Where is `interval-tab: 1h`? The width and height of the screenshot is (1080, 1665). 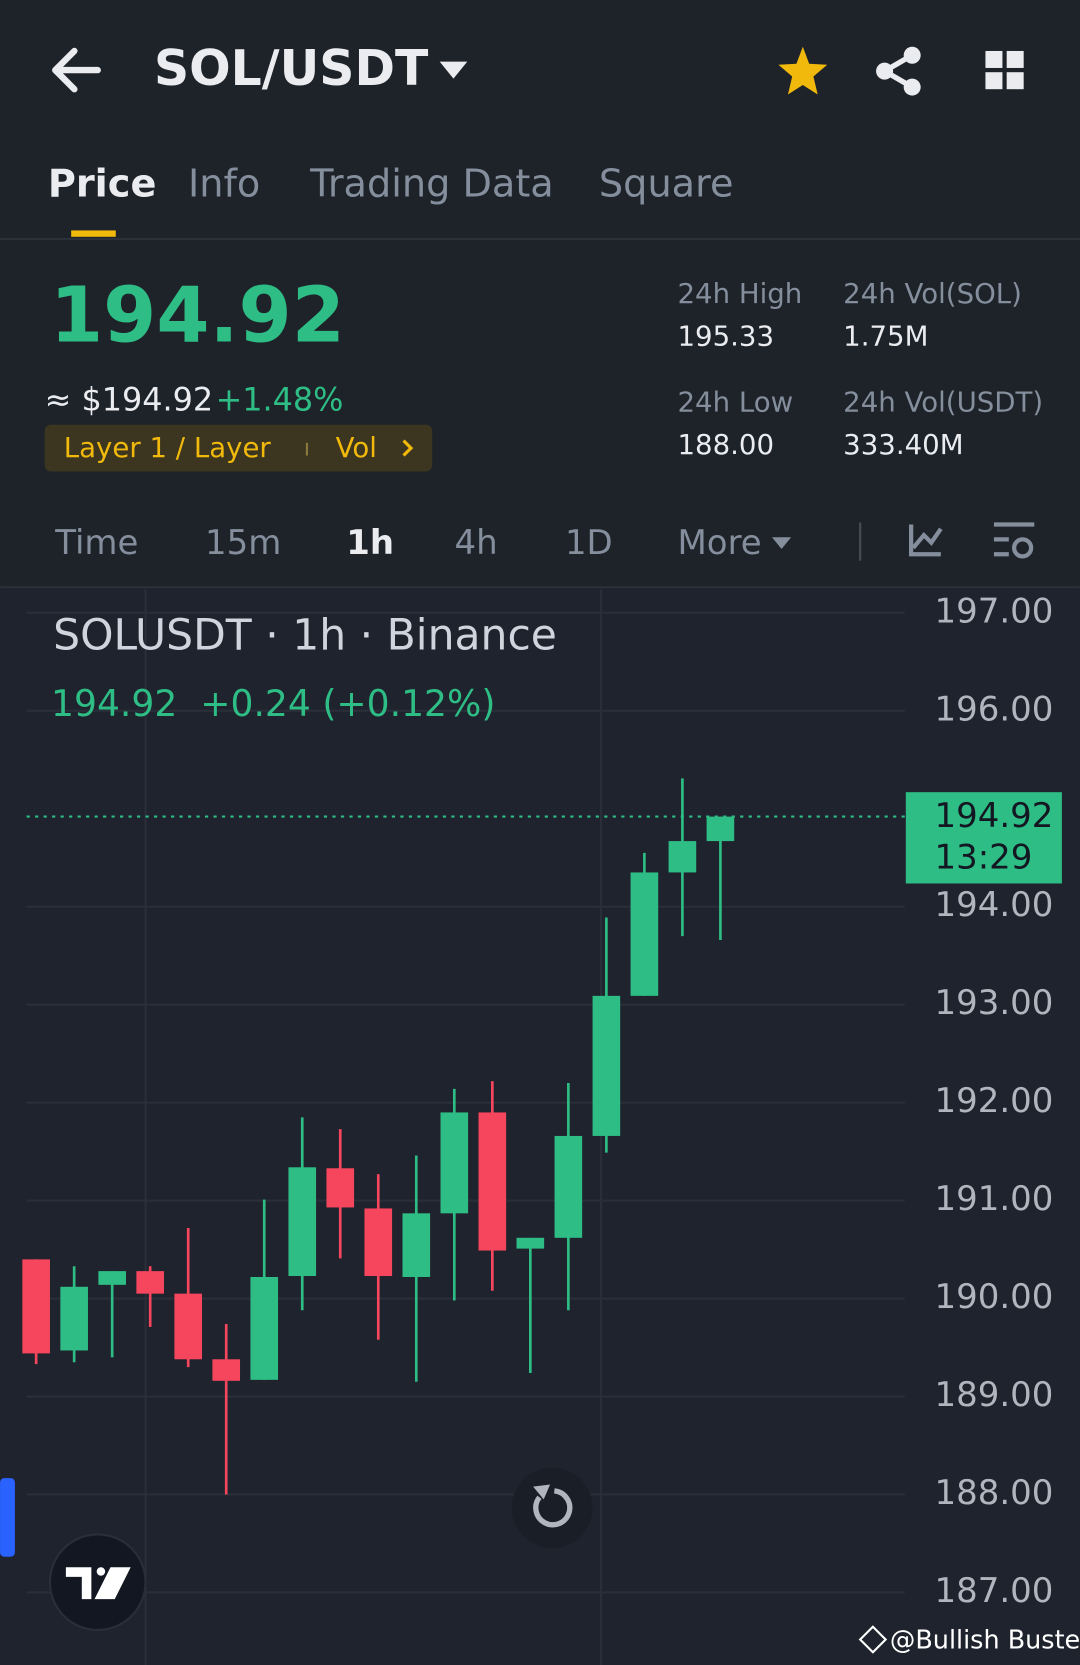
interval-tab: 1h is located at coordinates (370, 543).